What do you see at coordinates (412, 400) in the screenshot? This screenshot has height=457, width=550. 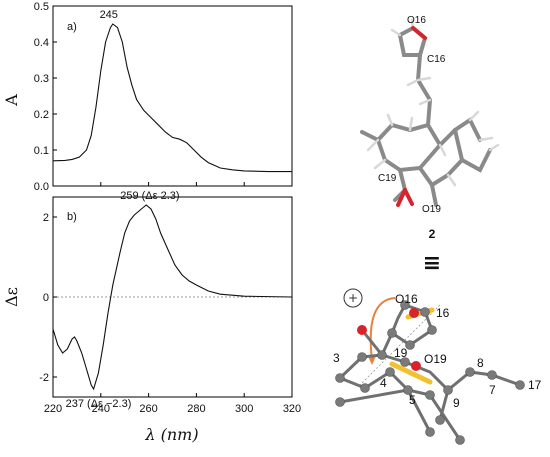 I see `model-label-5: 5` at bounding box center [412, 400].